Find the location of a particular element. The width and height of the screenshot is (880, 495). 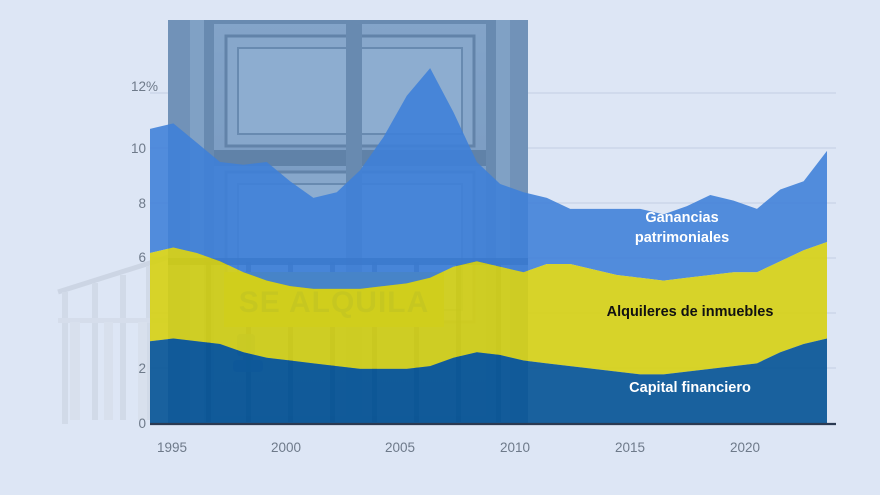

x-tick-2000: 2000 is located at coordinates (286, 447).